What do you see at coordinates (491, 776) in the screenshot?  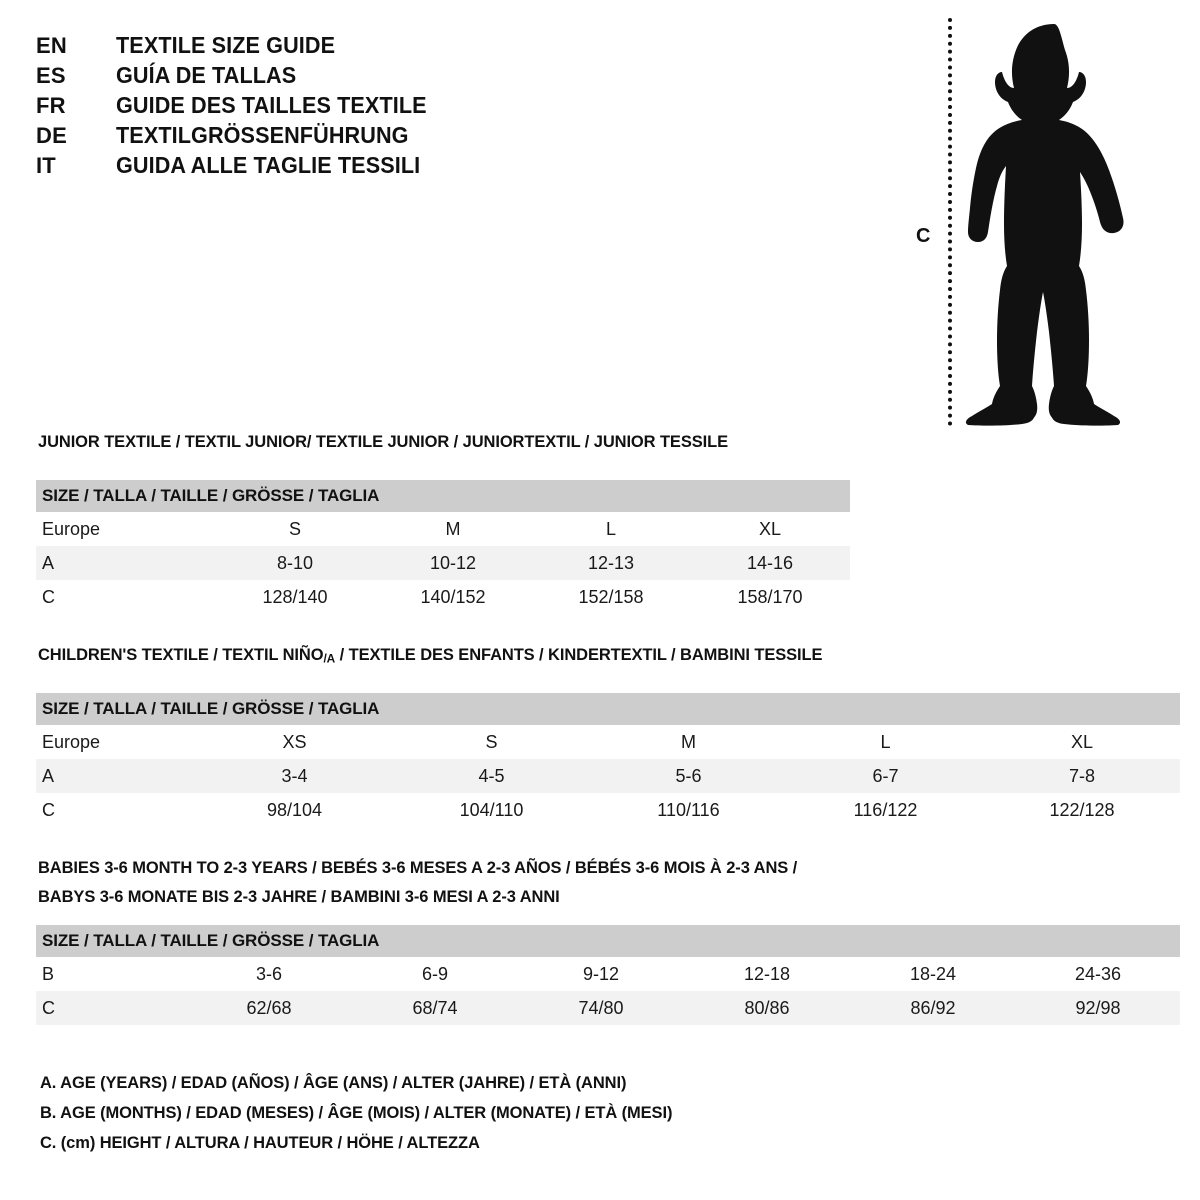 I see `cell-value: 4-5` at bounding box center [491, 776].